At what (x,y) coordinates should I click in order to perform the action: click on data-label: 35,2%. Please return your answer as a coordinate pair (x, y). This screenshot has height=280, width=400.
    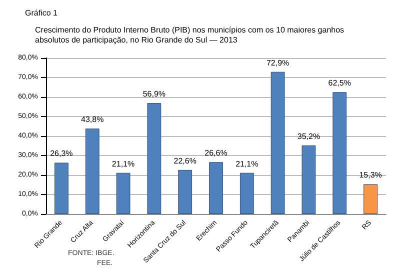
    Looking at the image, I should click on (308, 136).